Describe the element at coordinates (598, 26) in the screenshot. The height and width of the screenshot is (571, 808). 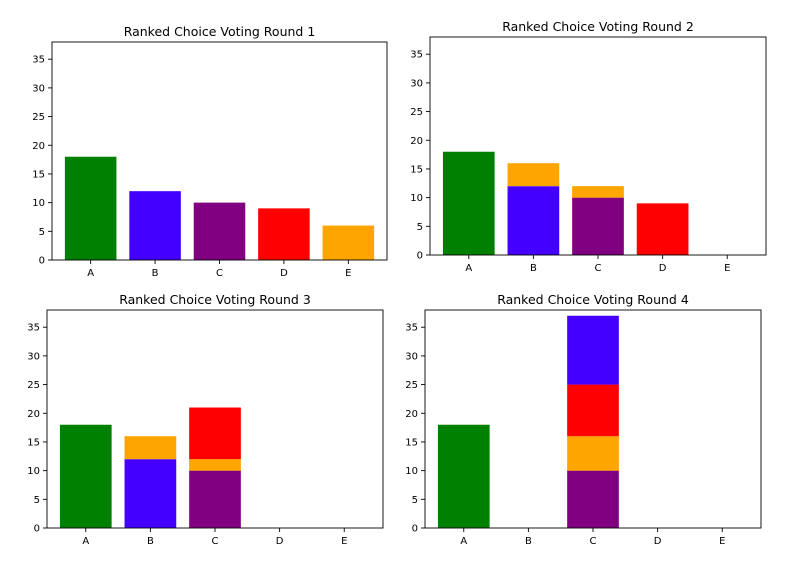
I see `chart-title: Ranked Choice Voting Round 2` at that location.